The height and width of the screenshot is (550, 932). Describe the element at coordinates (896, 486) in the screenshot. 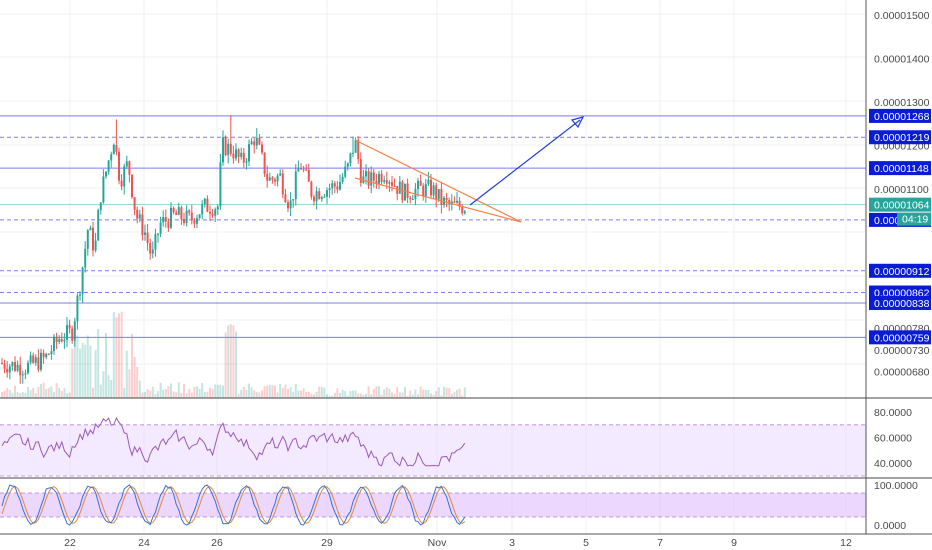

I see `stoch-tick-label: 100.0000` at that location.